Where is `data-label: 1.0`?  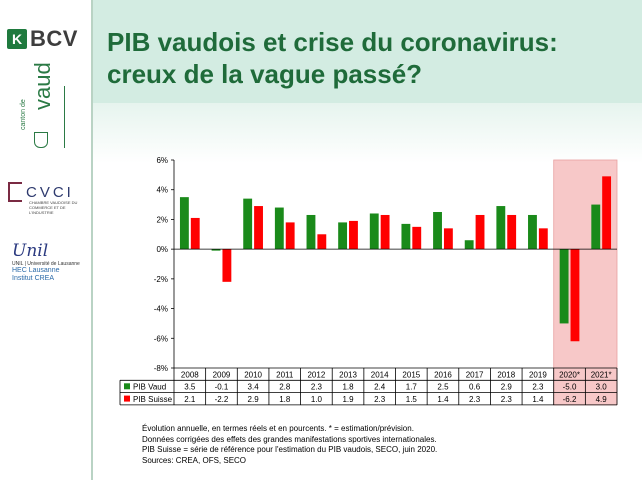 data-label: 1.0 is located at coordinates (317, 399).